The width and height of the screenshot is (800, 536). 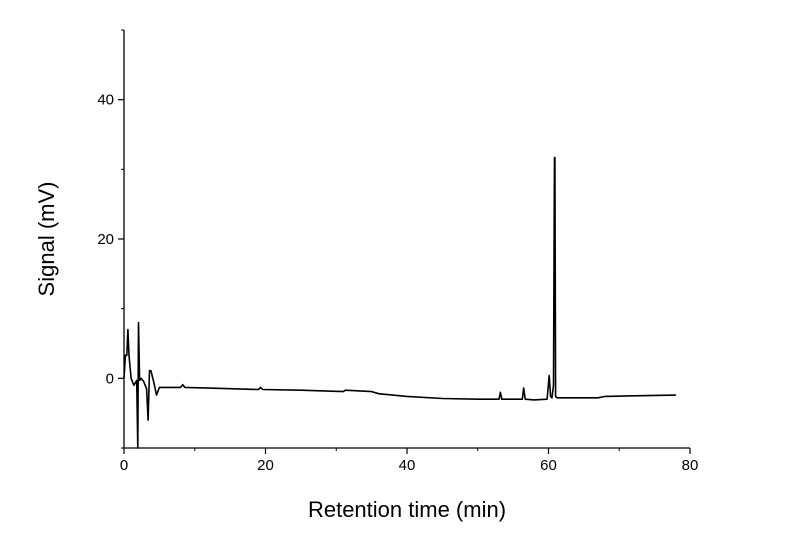 I want to click on x-axis-label: Retention time (min), so click(x=407, y=509).